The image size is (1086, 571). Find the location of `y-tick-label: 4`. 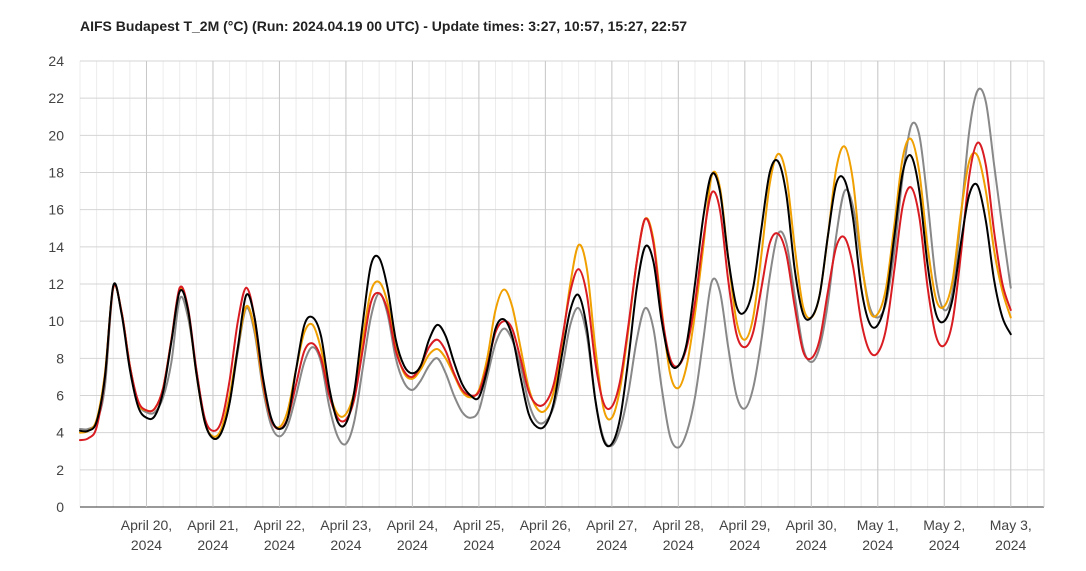

y-tick-label: 4 is located at coordinates (60, 433).